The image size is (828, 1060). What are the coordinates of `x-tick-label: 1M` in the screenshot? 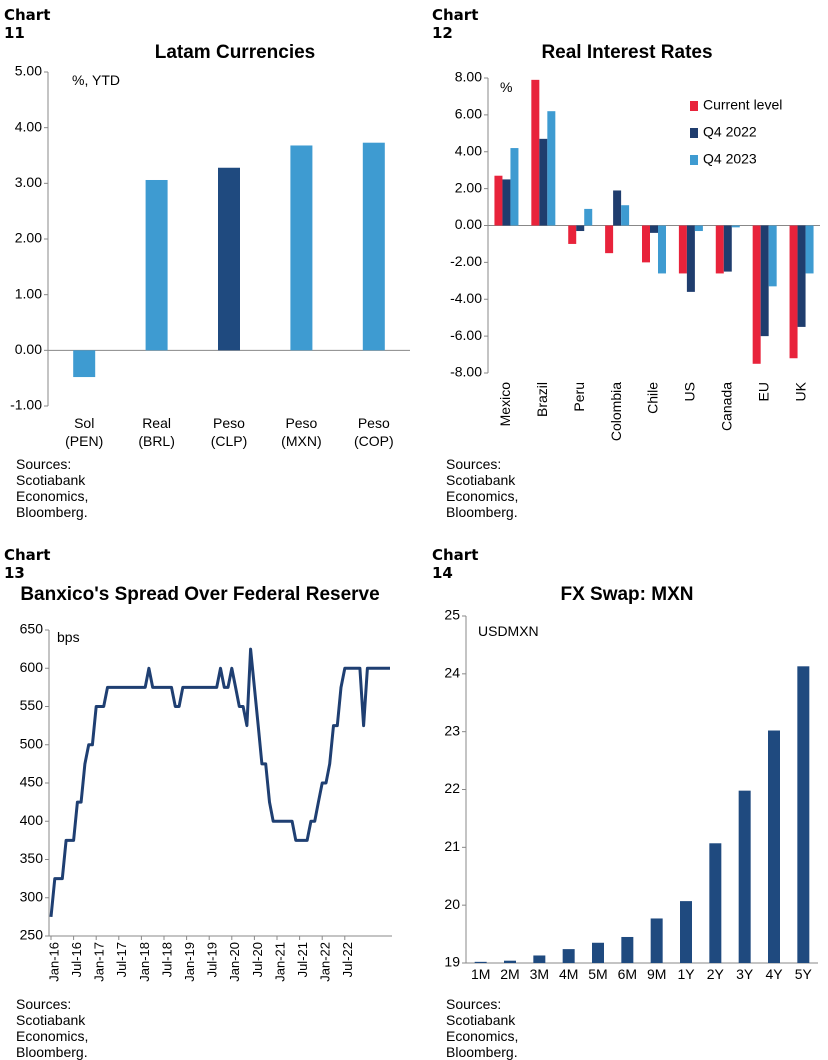 It's located at (480, 974).